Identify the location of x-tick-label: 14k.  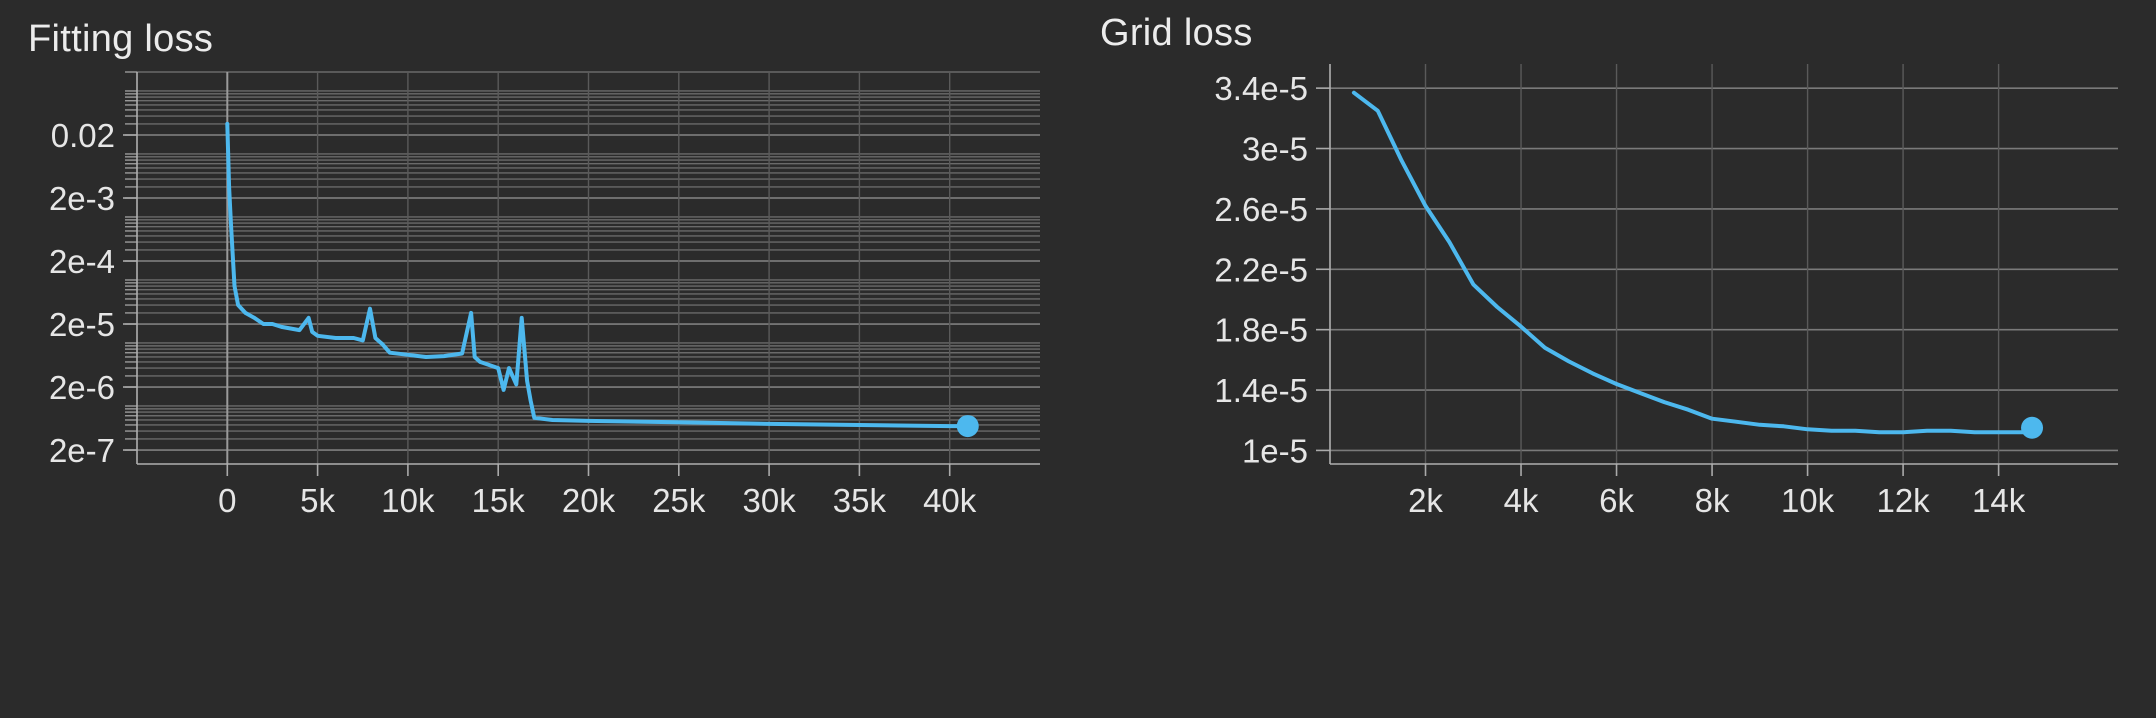
(1999, 500).